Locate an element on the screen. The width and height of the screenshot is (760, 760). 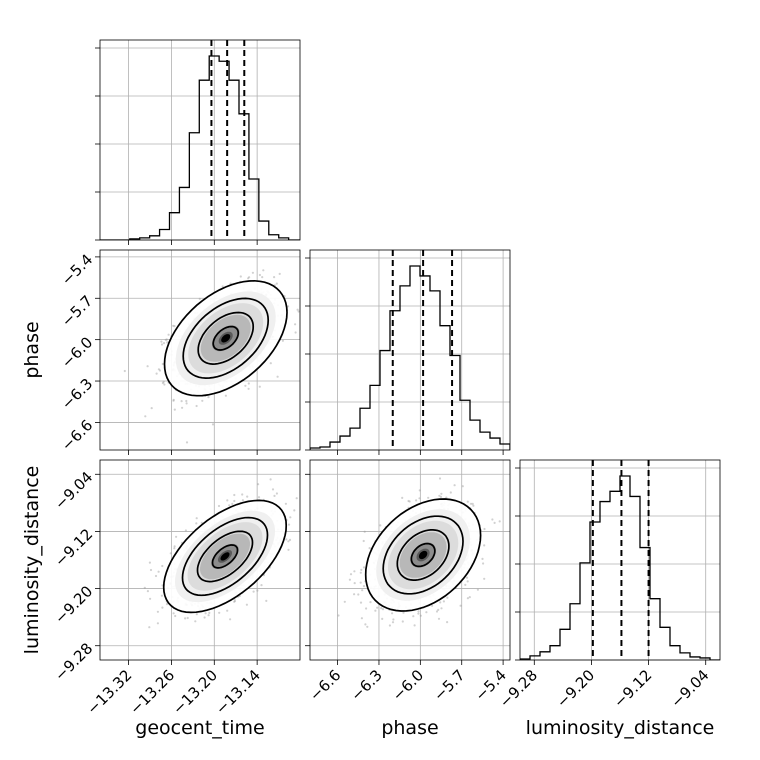
y-tick-label: −6.6 is located at coordinates (77, 435).